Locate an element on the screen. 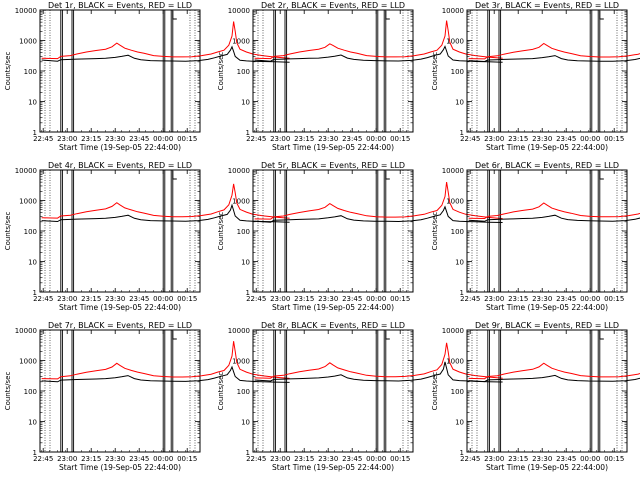 This screenshot has height=480, width=640. panel-5-ylabel-0: 1 is located at coordinates (248, 293).